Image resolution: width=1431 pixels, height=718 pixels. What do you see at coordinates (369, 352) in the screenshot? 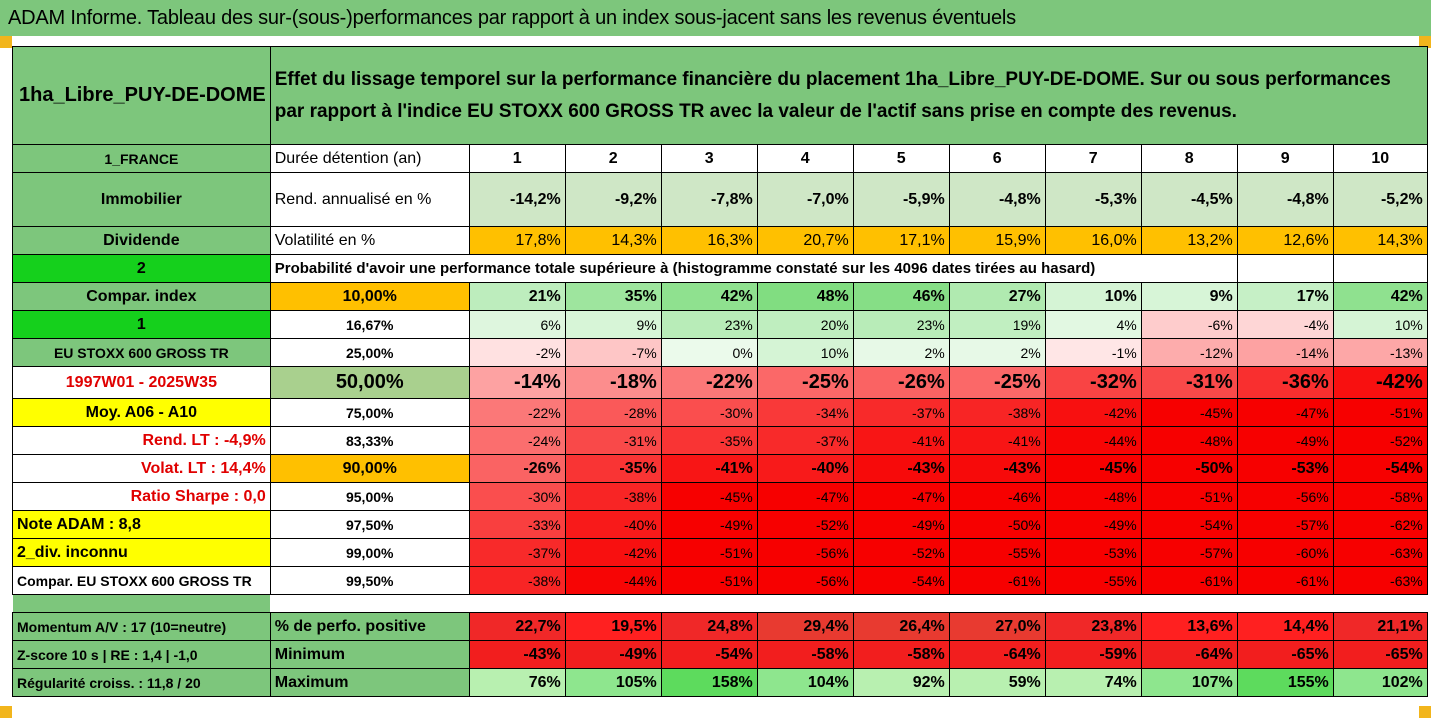
I see `quantile-prob: 25,00%` at bounding box center [369, 352].